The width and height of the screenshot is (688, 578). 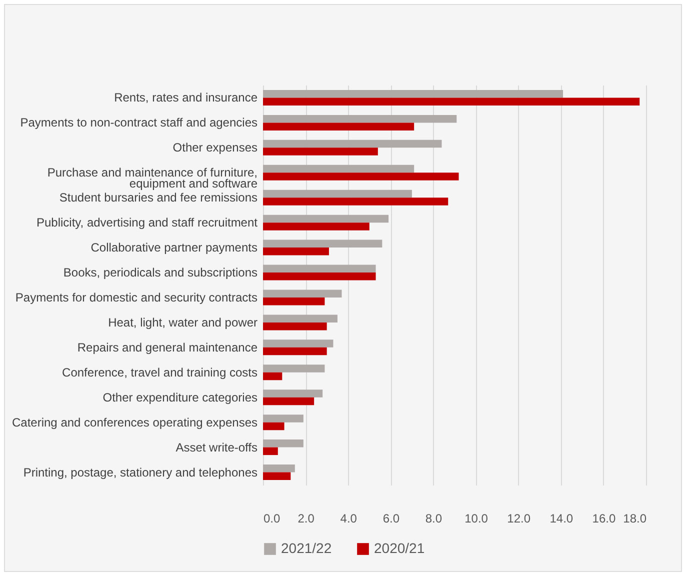 I want to click on x-tick-label: 2.0, so click(x=306, y=519).